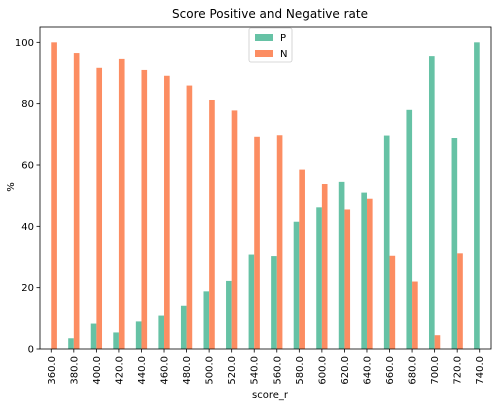 The height and width of the screenshot is (406, 500). I want to click on bar-n-460.0, so click(167, 212).